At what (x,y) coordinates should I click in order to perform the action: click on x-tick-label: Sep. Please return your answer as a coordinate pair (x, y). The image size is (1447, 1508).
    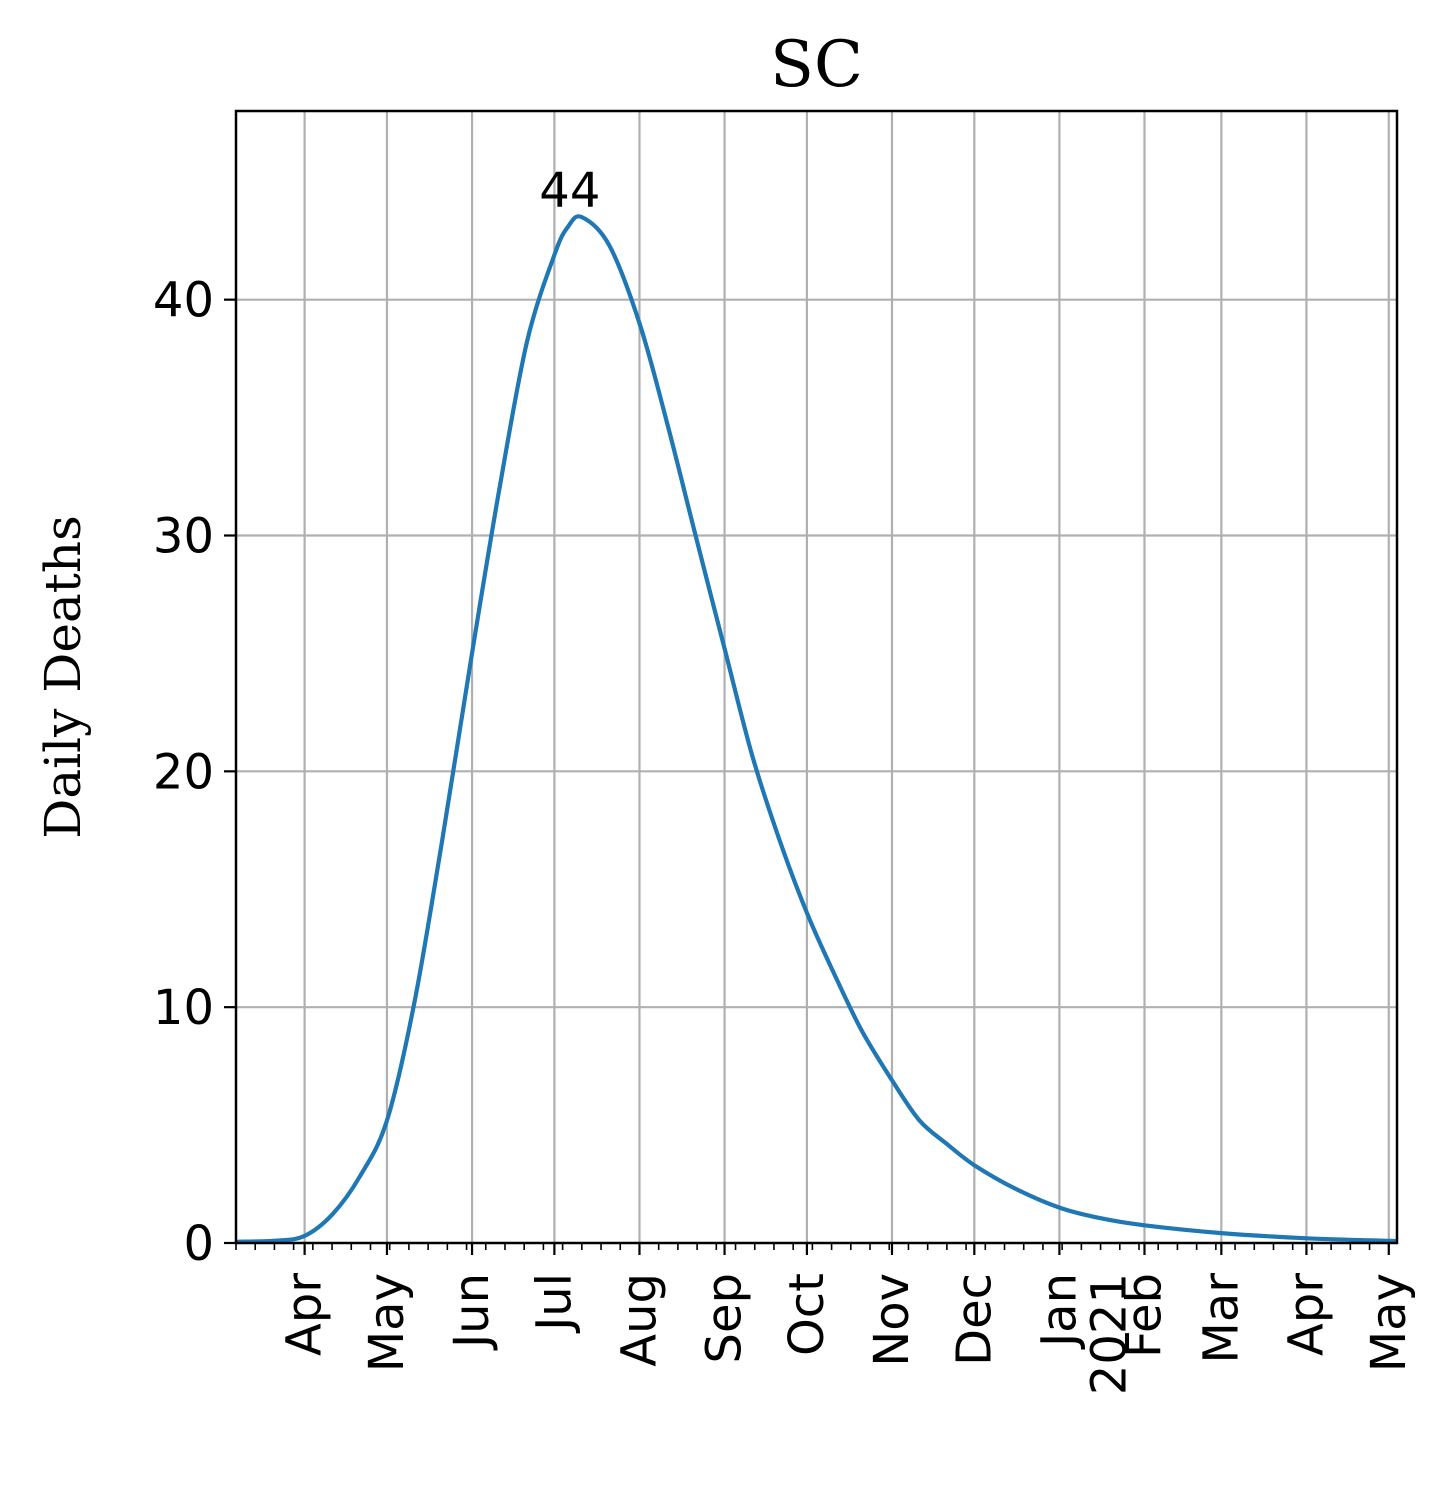
    Looking at the image, I should click on (725, 1318).